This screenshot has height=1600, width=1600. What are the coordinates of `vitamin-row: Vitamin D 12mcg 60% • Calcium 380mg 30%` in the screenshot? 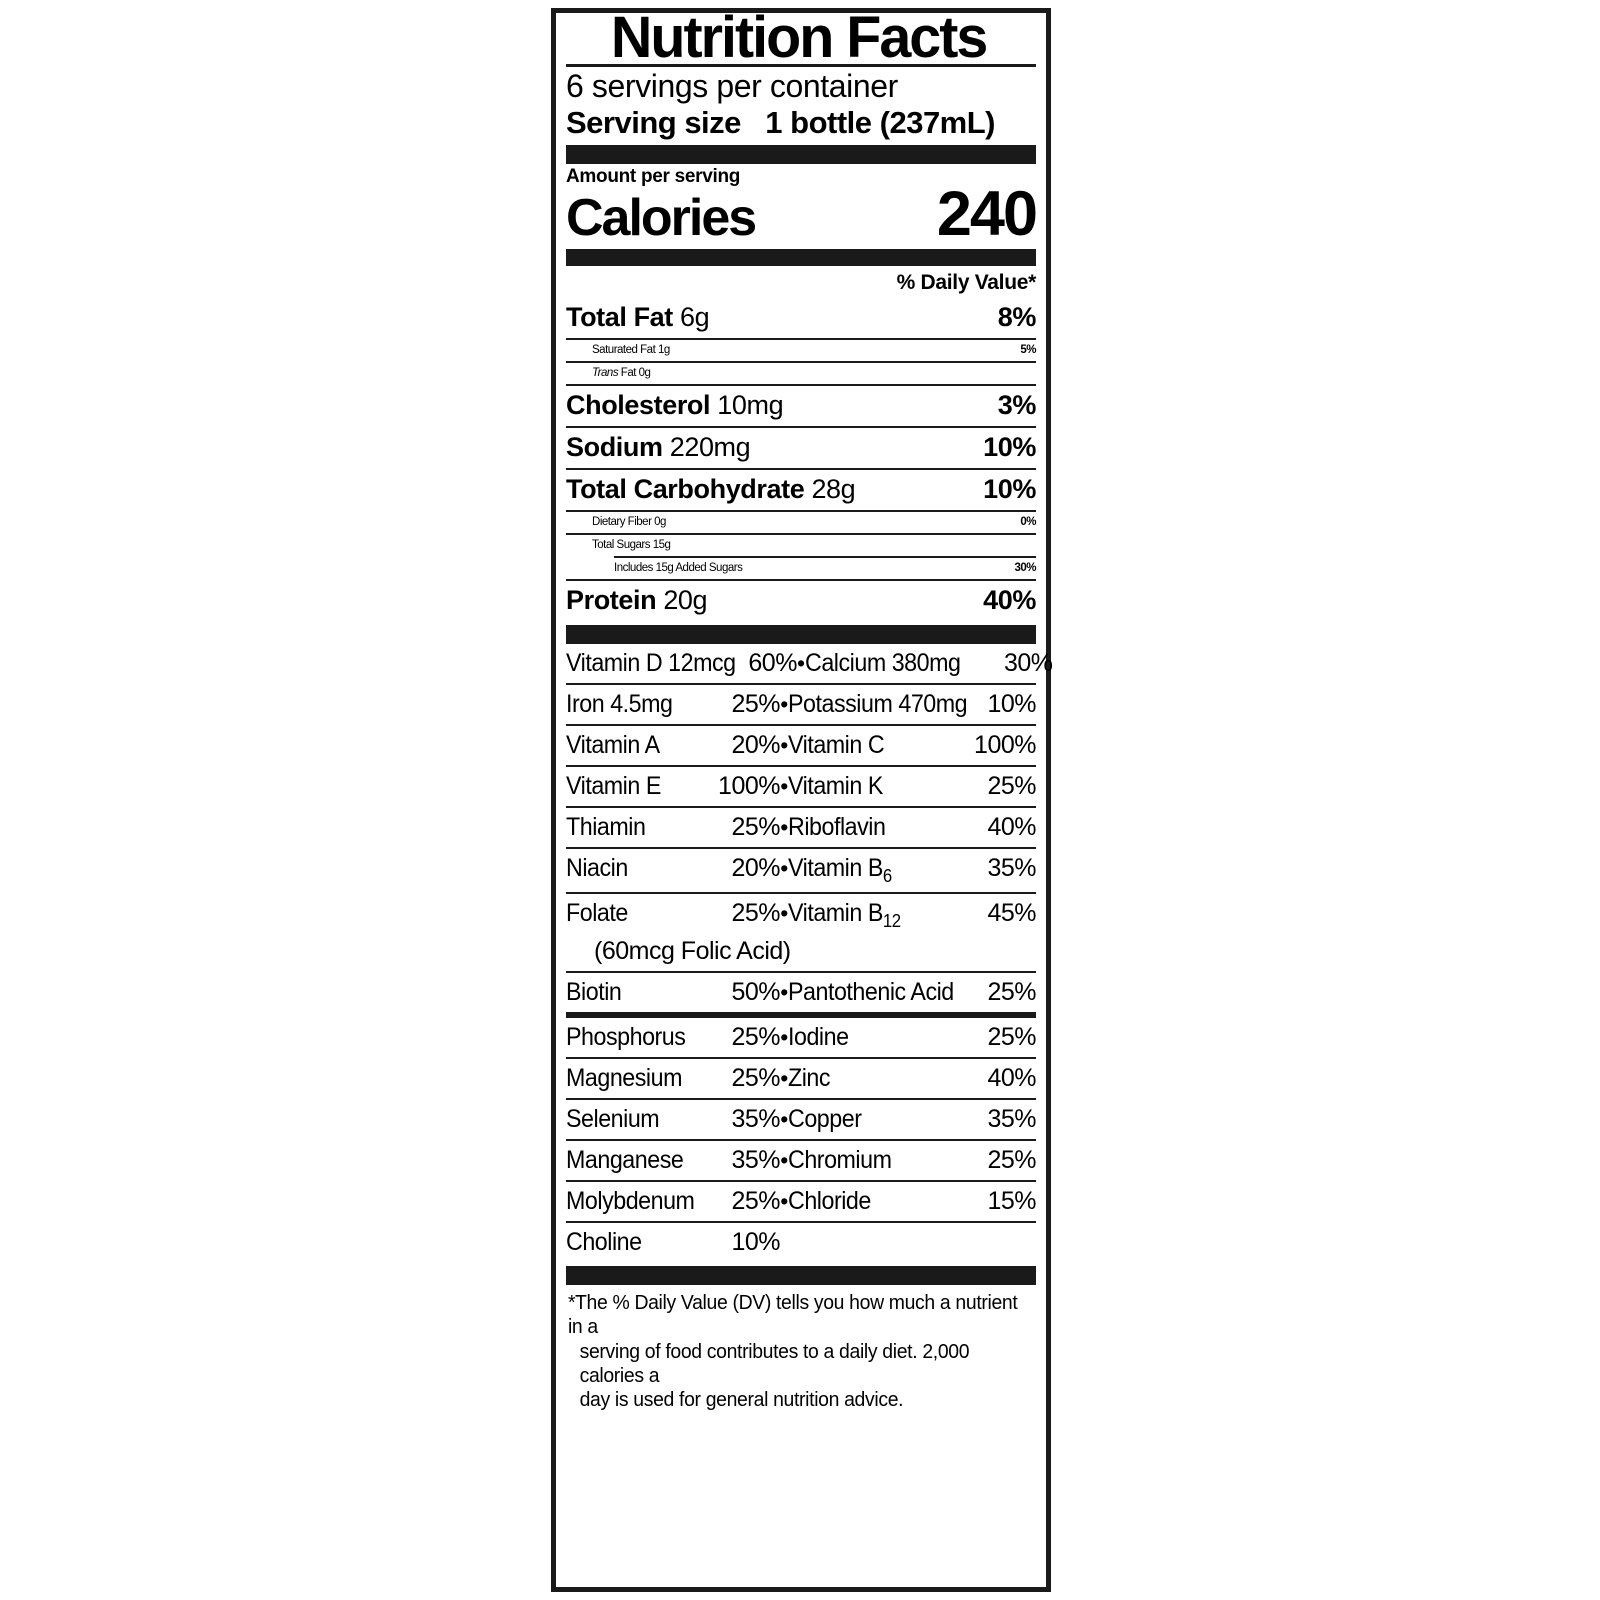 It's located at (809, 663).